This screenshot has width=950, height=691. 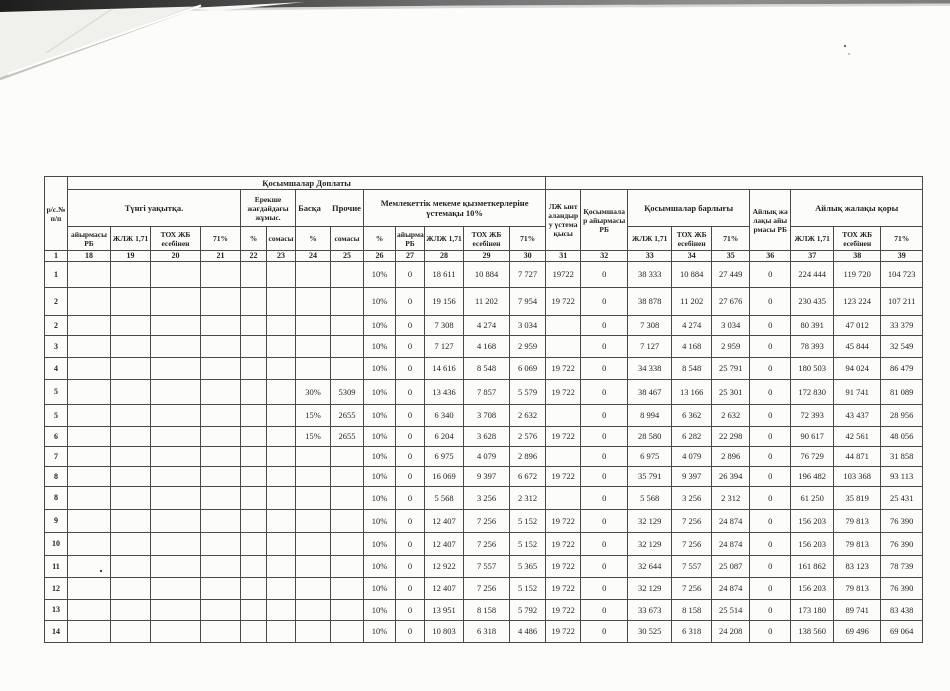 I want to click on cell: 172 830, so click(x=812, y=392).